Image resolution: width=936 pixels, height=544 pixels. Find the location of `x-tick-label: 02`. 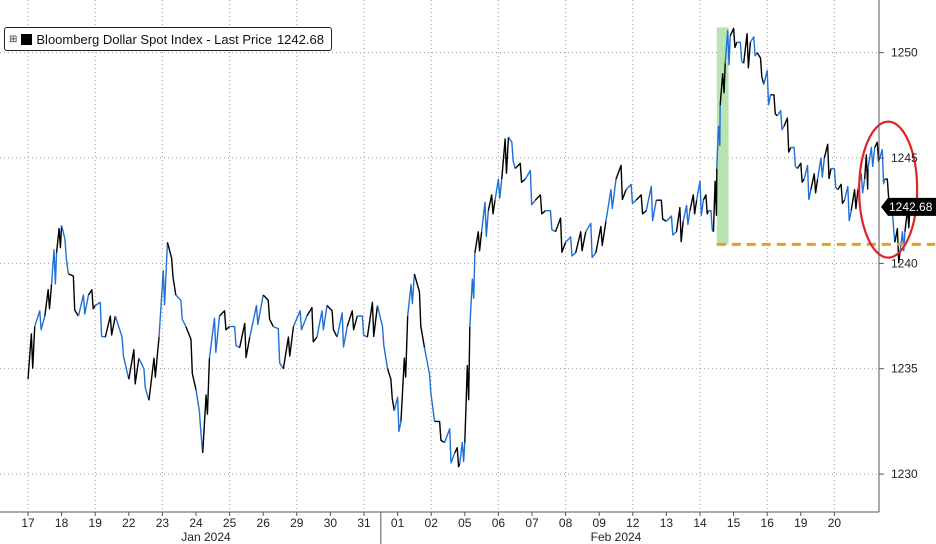

x-tick-label: 02 is located at coordinates (432, 523).